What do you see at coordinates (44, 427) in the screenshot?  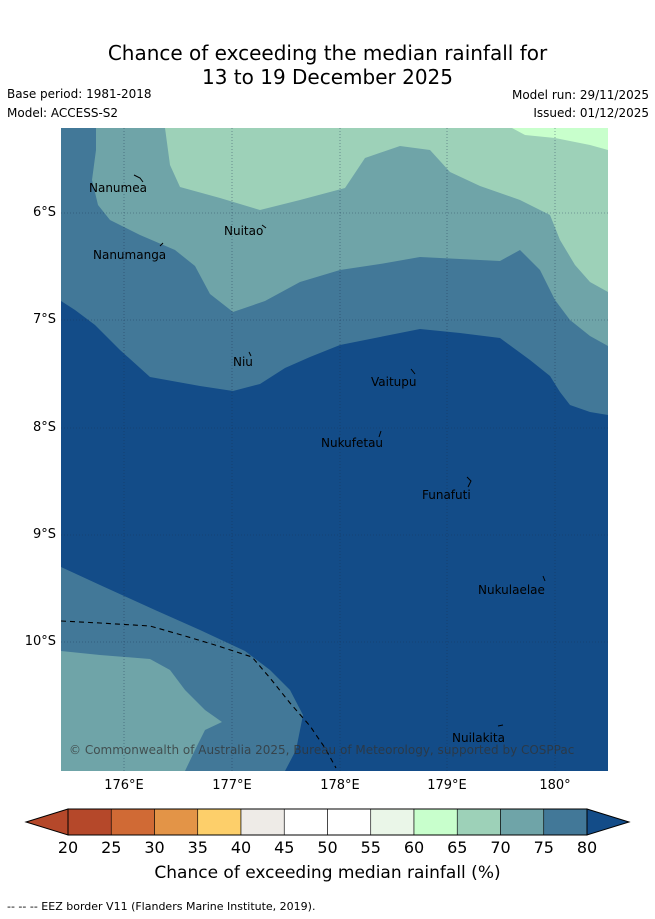 I see `lat-label-8s: 8°S` at bounding box center [44, 427].